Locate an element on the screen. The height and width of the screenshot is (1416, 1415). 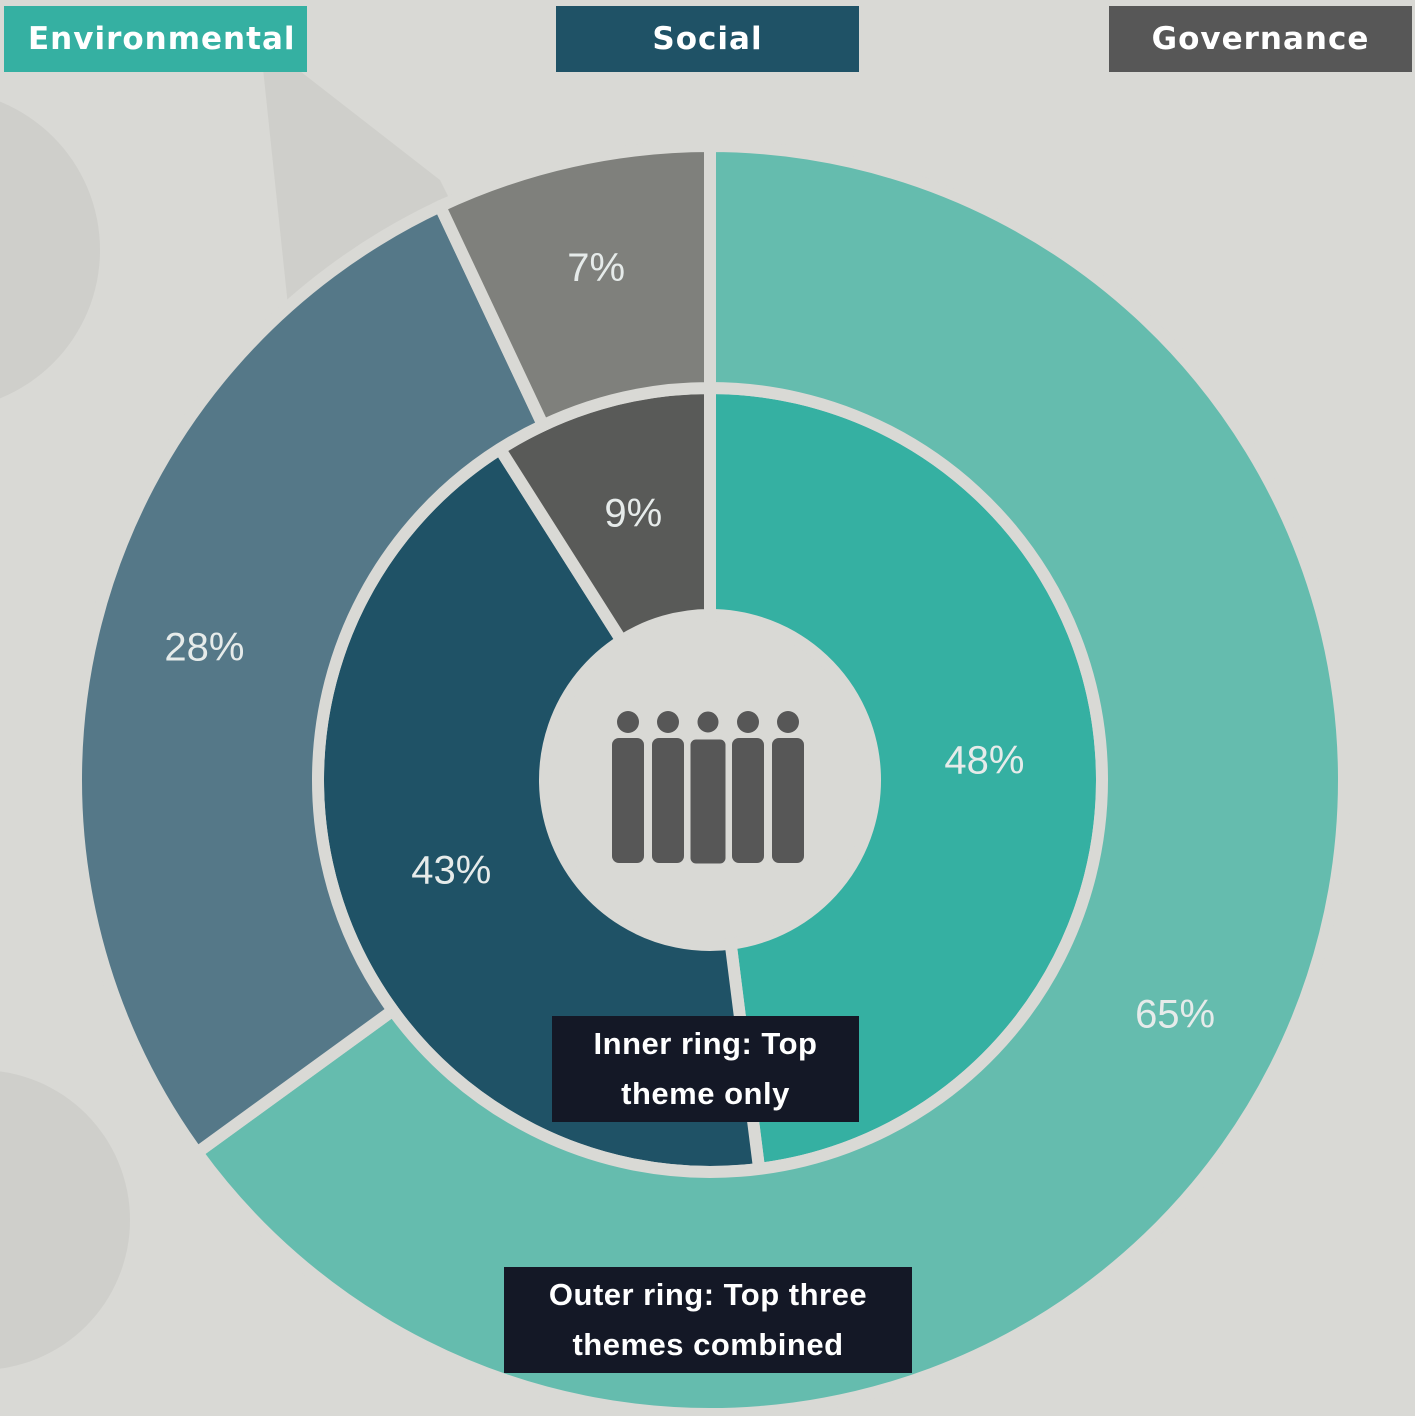
people-icon is located at coordinates (708, 787).